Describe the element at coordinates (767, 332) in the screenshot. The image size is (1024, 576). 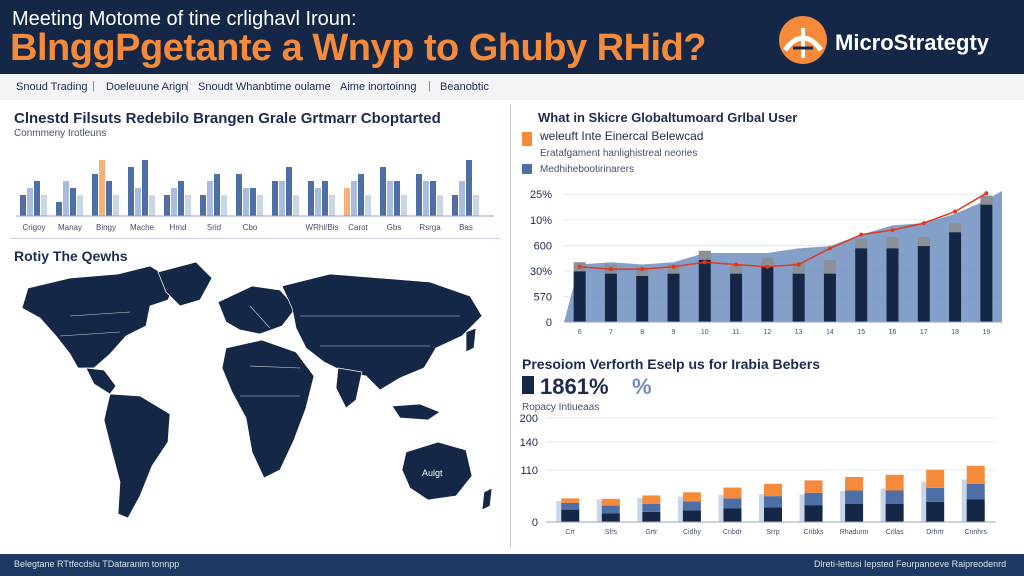
I see `x-tick-label: 12` at that location.